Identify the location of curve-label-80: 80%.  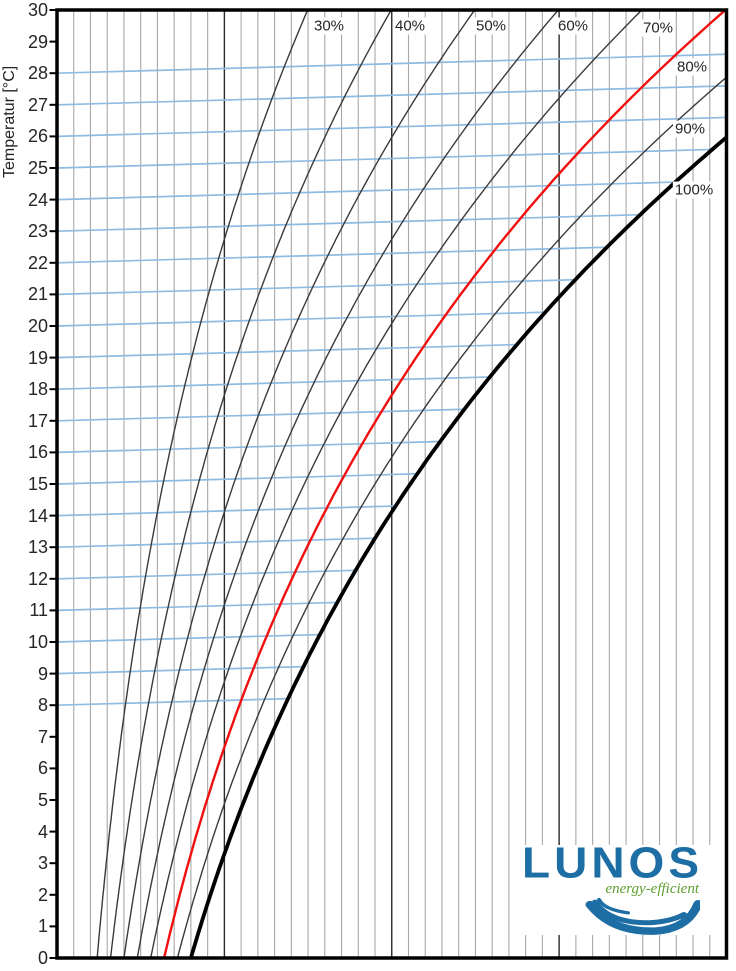
(692, 67).